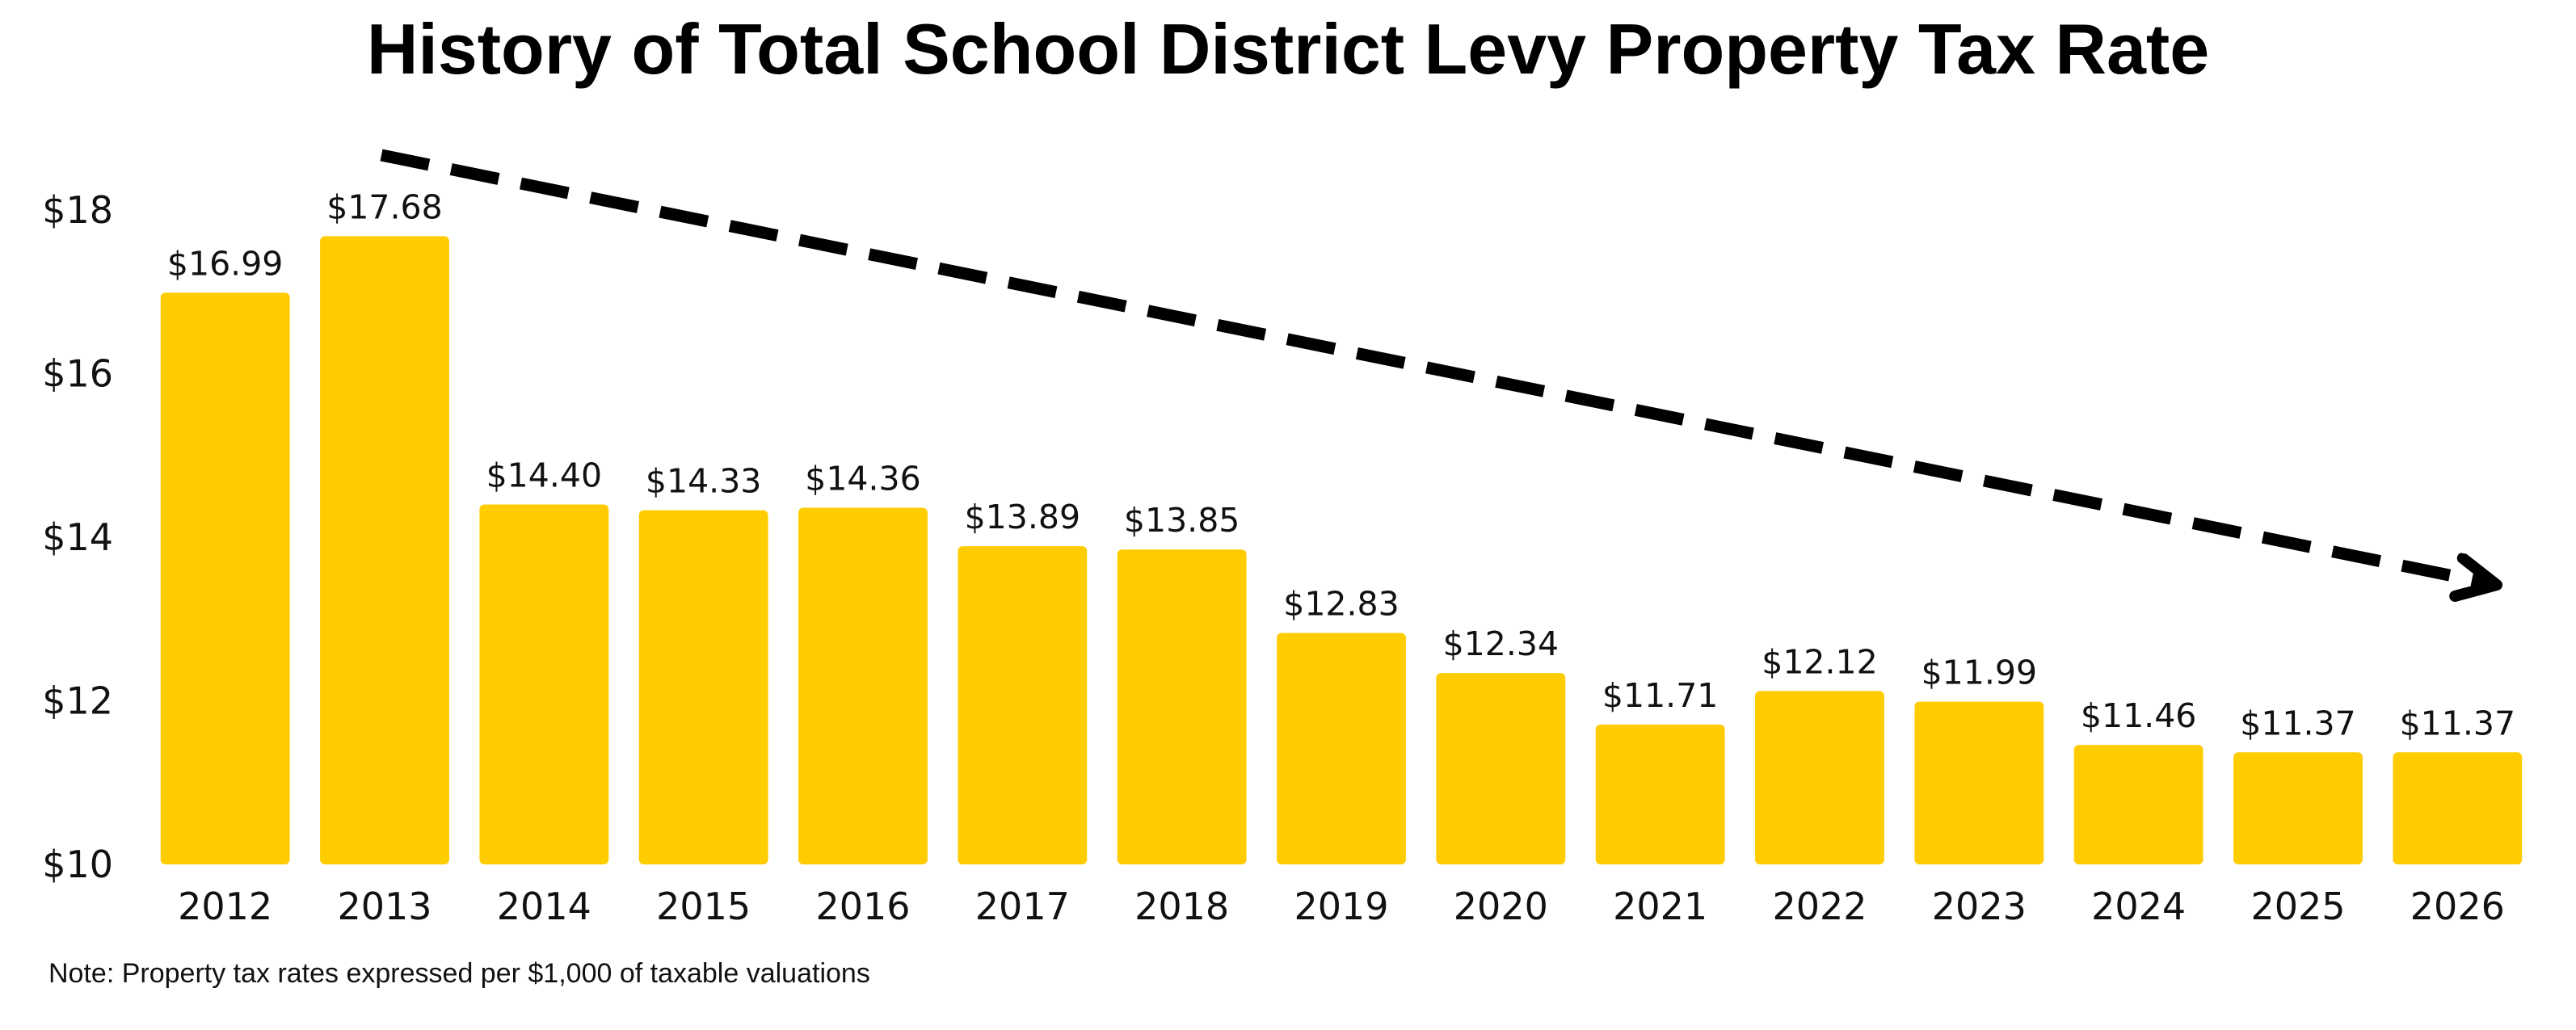  What do you see at coordinates (1819, 906) in the screenshot?
I see `x-tick-label-2022: 2022` at bounding box center [1819, 906].